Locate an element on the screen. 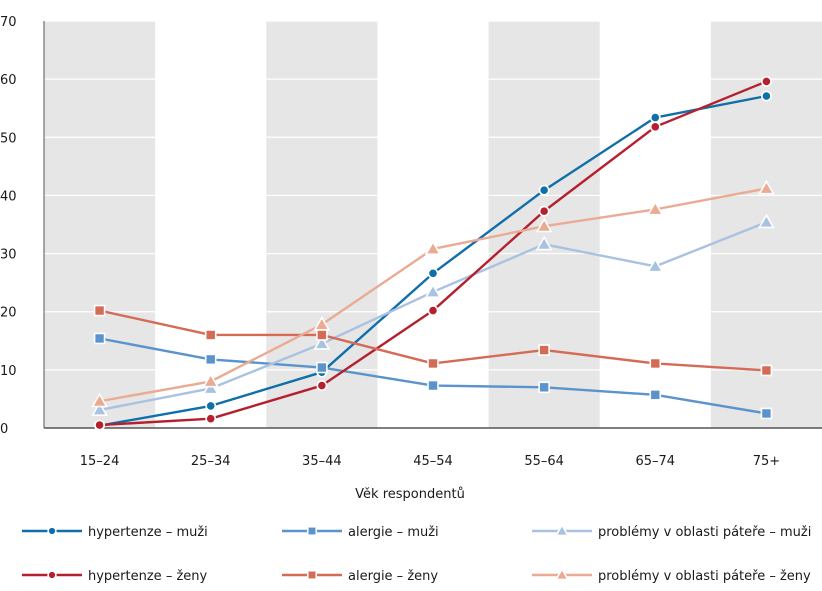 Image resolution: width=822 pixels, height=591 pixels. legend-item: hypertenze – muži is located at coordinates (115, 532).